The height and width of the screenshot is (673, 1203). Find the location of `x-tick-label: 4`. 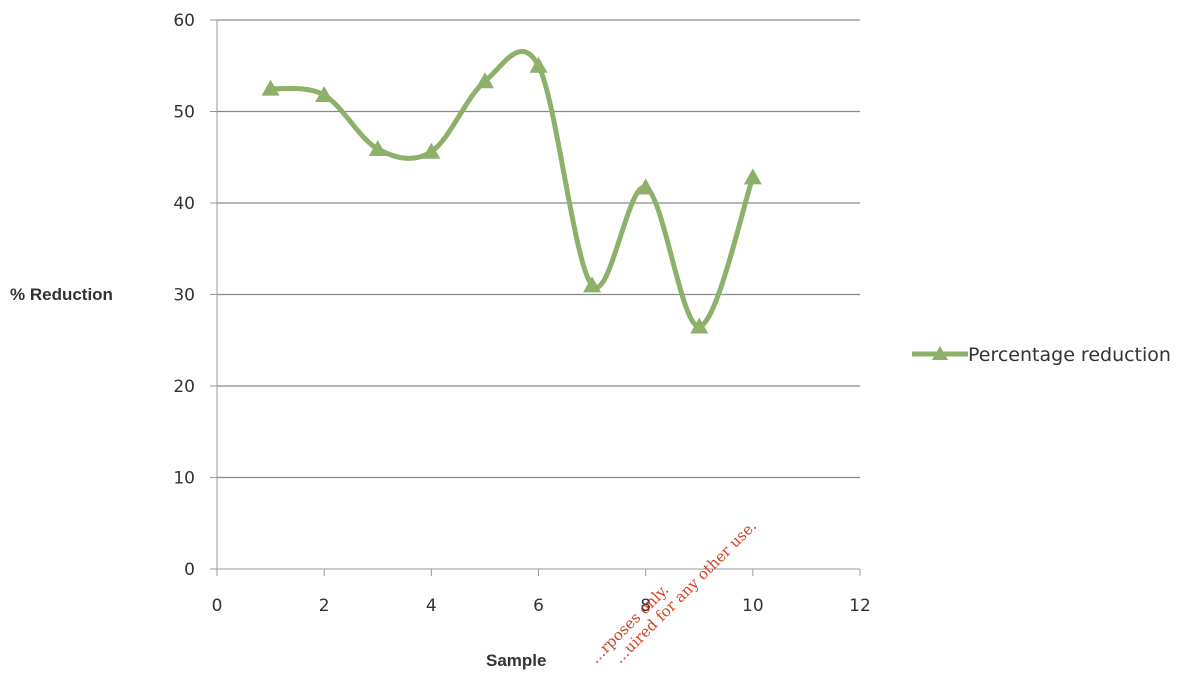

x-tick-label: 4 is located at coordinates (431, 606).